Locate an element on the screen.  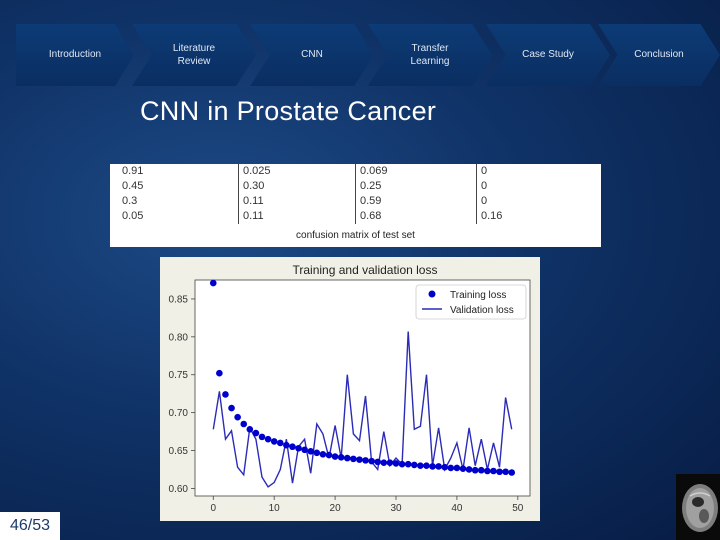
nav-item-introduction: Introduction is located at coordinates (75, 55).